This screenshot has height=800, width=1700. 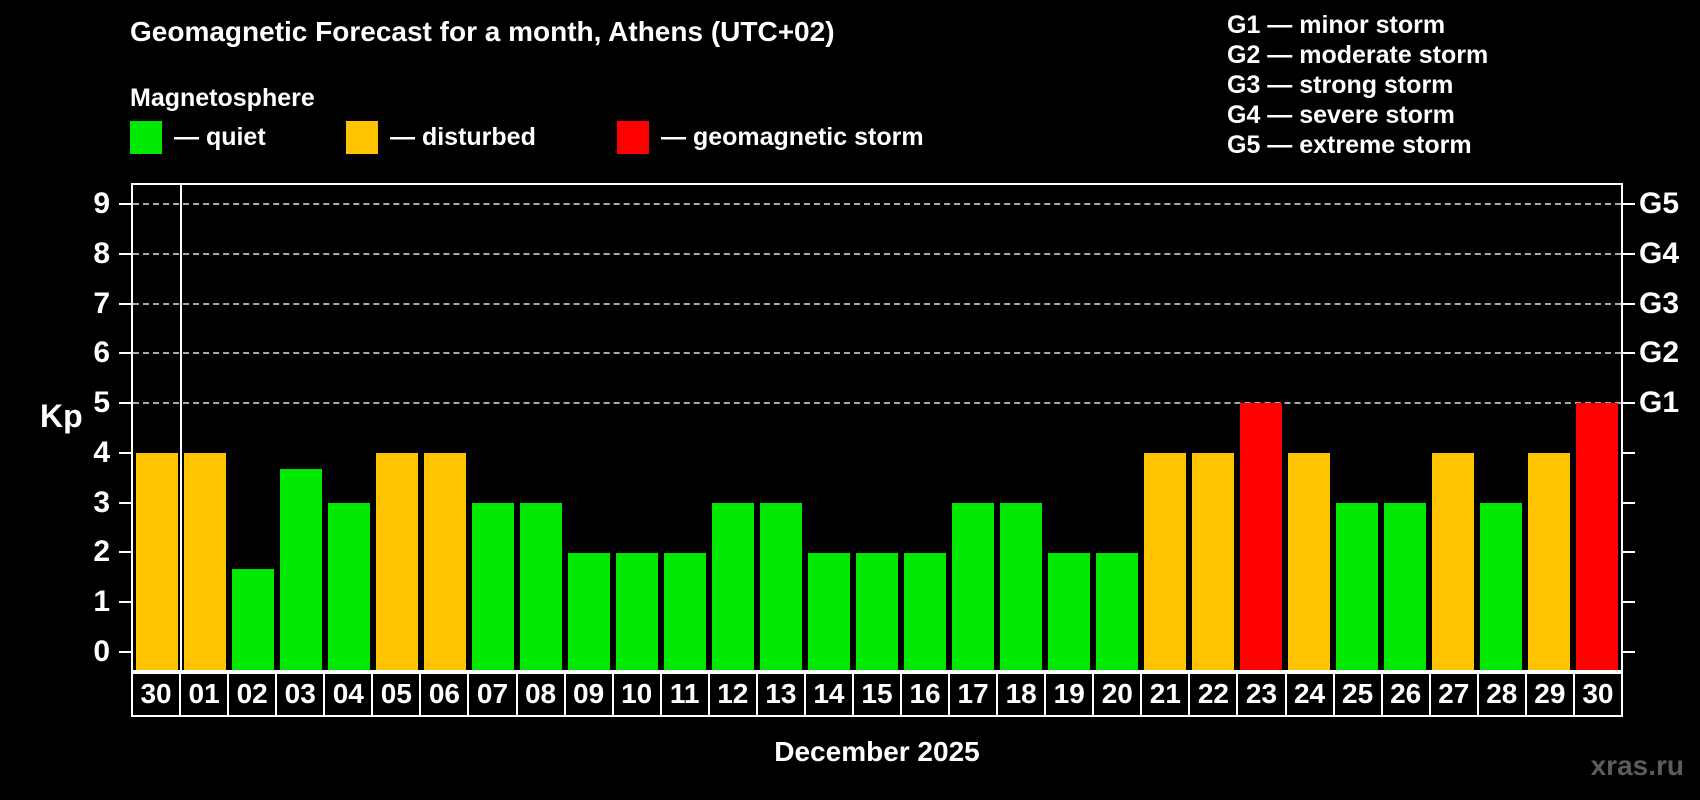 I want to click on day-label-15: 15, so click(x=876, y=694).